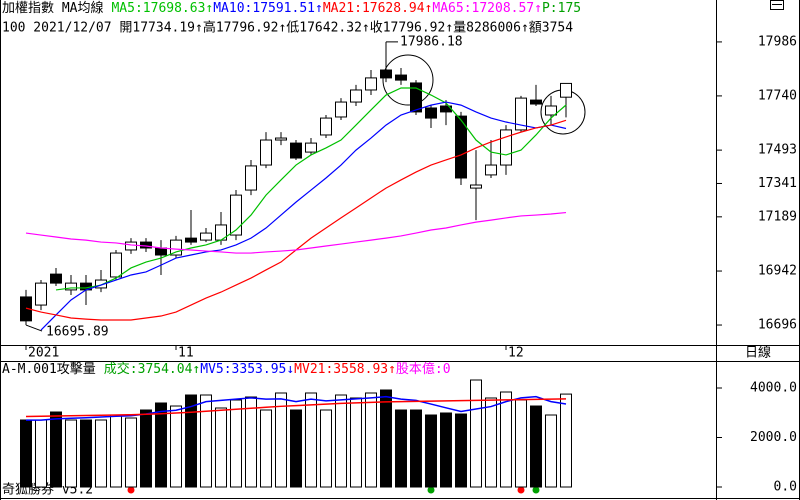 Image resolution: width=800 pixels, height=500 pixels. Describe the element at coordinates (777, 150) in the screenshot. I see `y-tick-label: 17493` at that location.